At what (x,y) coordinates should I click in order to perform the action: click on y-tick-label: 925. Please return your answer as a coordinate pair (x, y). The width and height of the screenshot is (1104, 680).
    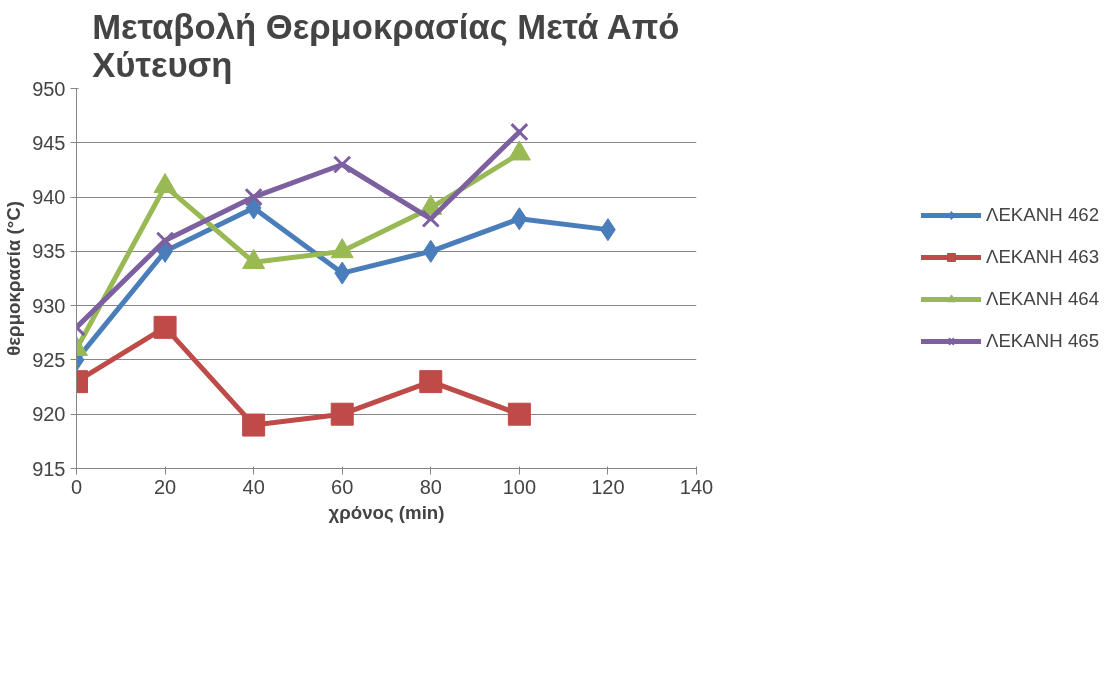
    Looking at the image, I should click on (49, 359).